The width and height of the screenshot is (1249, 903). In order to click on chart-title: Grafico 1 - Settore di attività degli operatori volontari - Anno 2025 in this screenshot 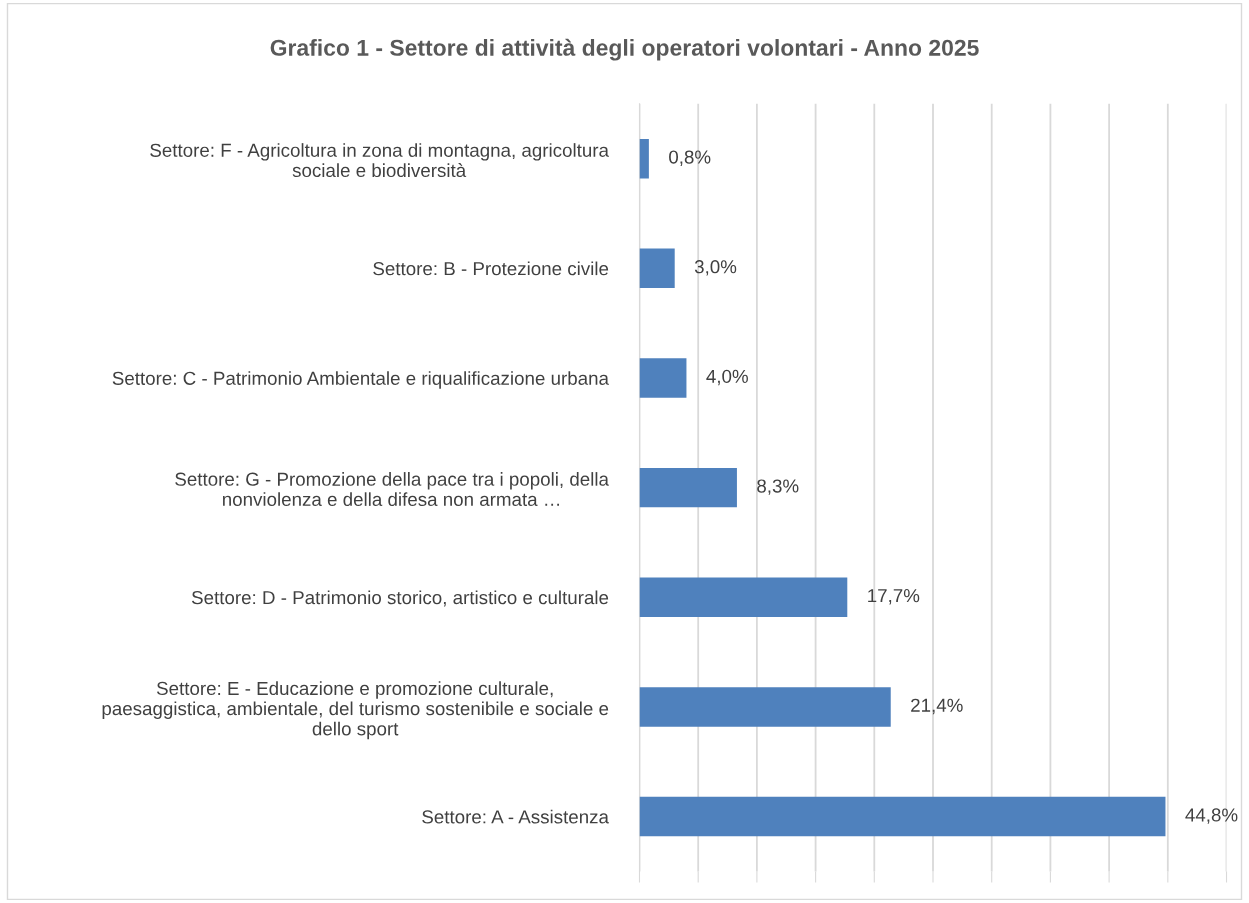, I will do `click(624, 49)`.